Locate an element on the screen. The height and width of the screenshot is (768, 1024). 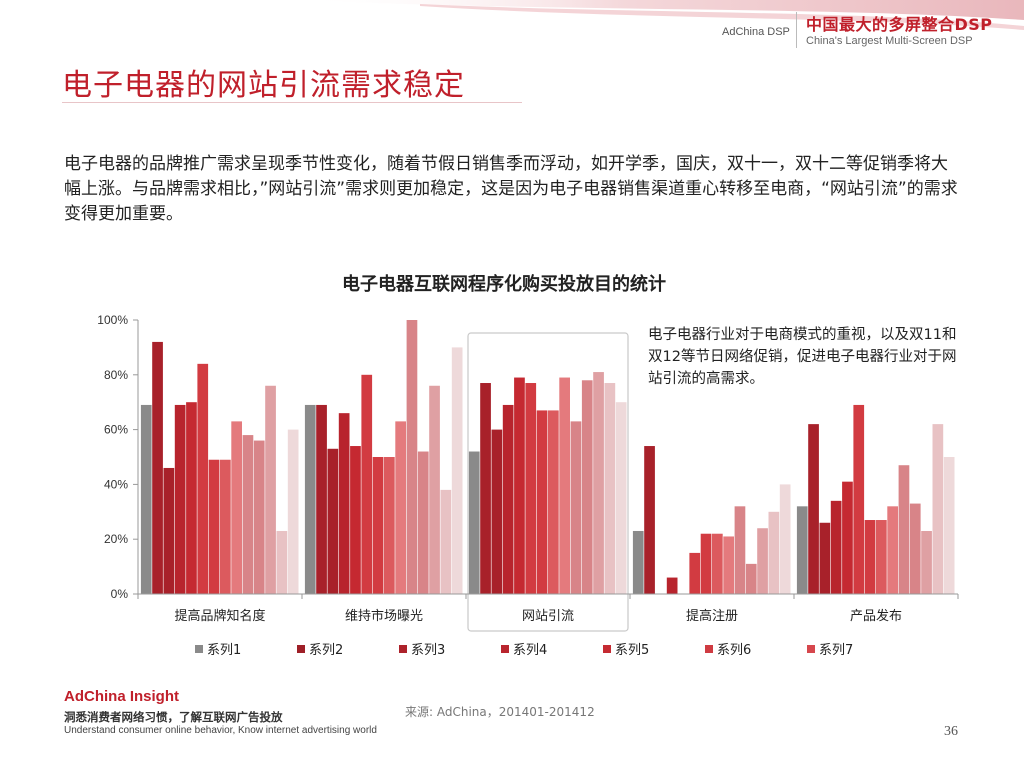
header-swoosh is located at coordinates (662, 15).